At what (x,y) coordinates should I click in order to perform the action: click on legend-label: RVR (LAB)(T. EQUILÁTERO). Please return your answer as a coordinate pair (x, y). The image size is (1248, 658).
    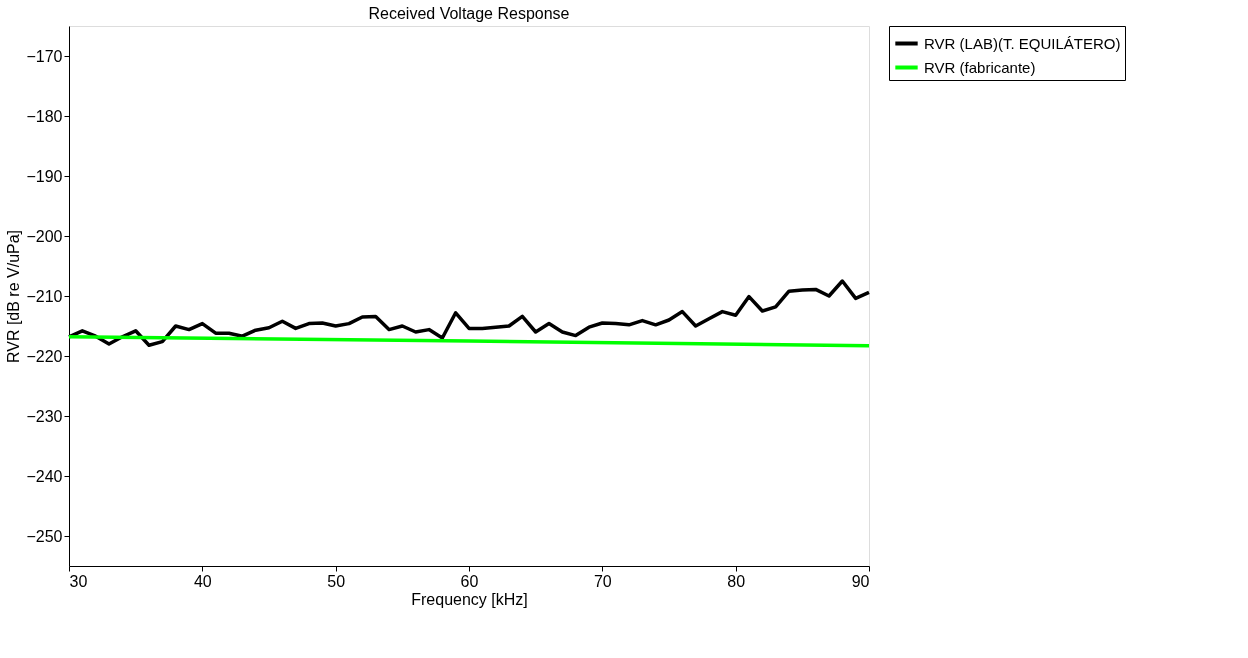
    Looking at the image, I should click on (1022, 43).